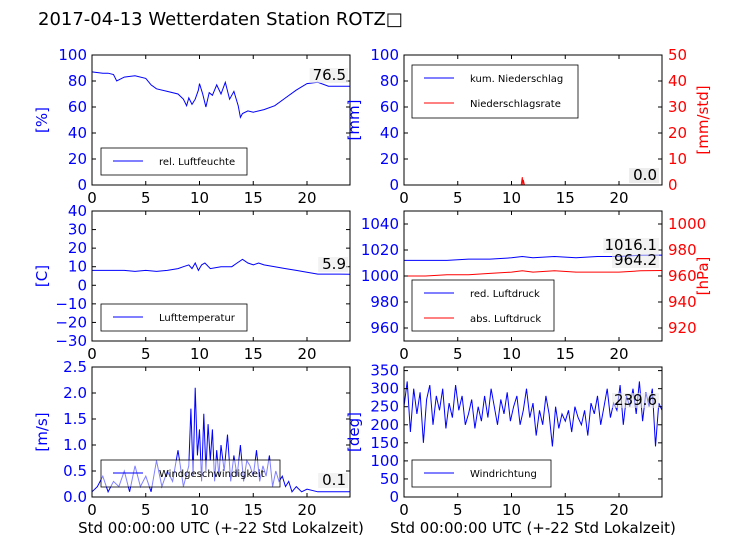  What do you see at coordinates (682, 302) in the screenshot?
I see `y2-tick-label: 940` at bounding box center [682, 302].